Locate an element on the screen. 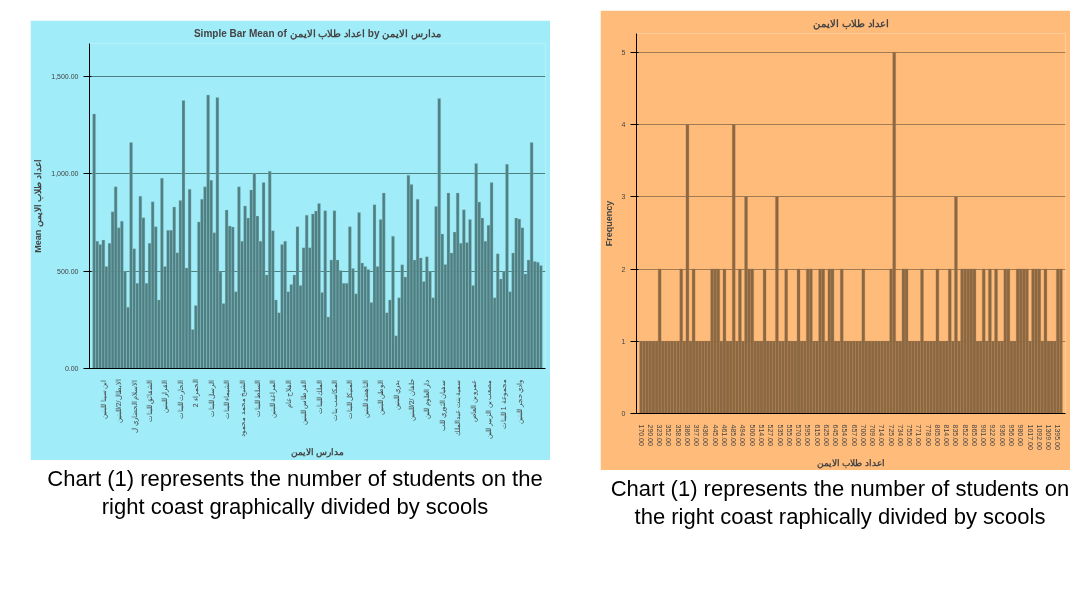  text: Chart (1) represents the number of students on the right coast graphically divided by scools is located at coordinates (295, 492).